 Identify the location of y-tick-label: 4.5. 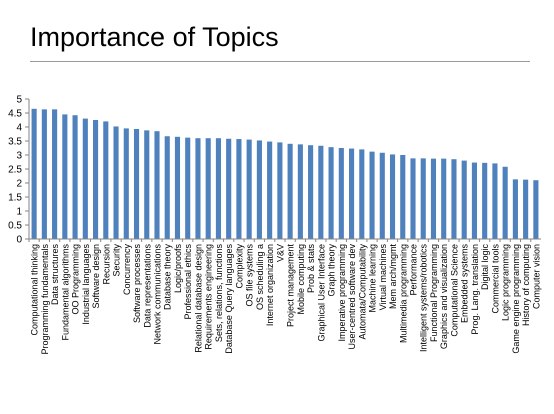
(15, 114).